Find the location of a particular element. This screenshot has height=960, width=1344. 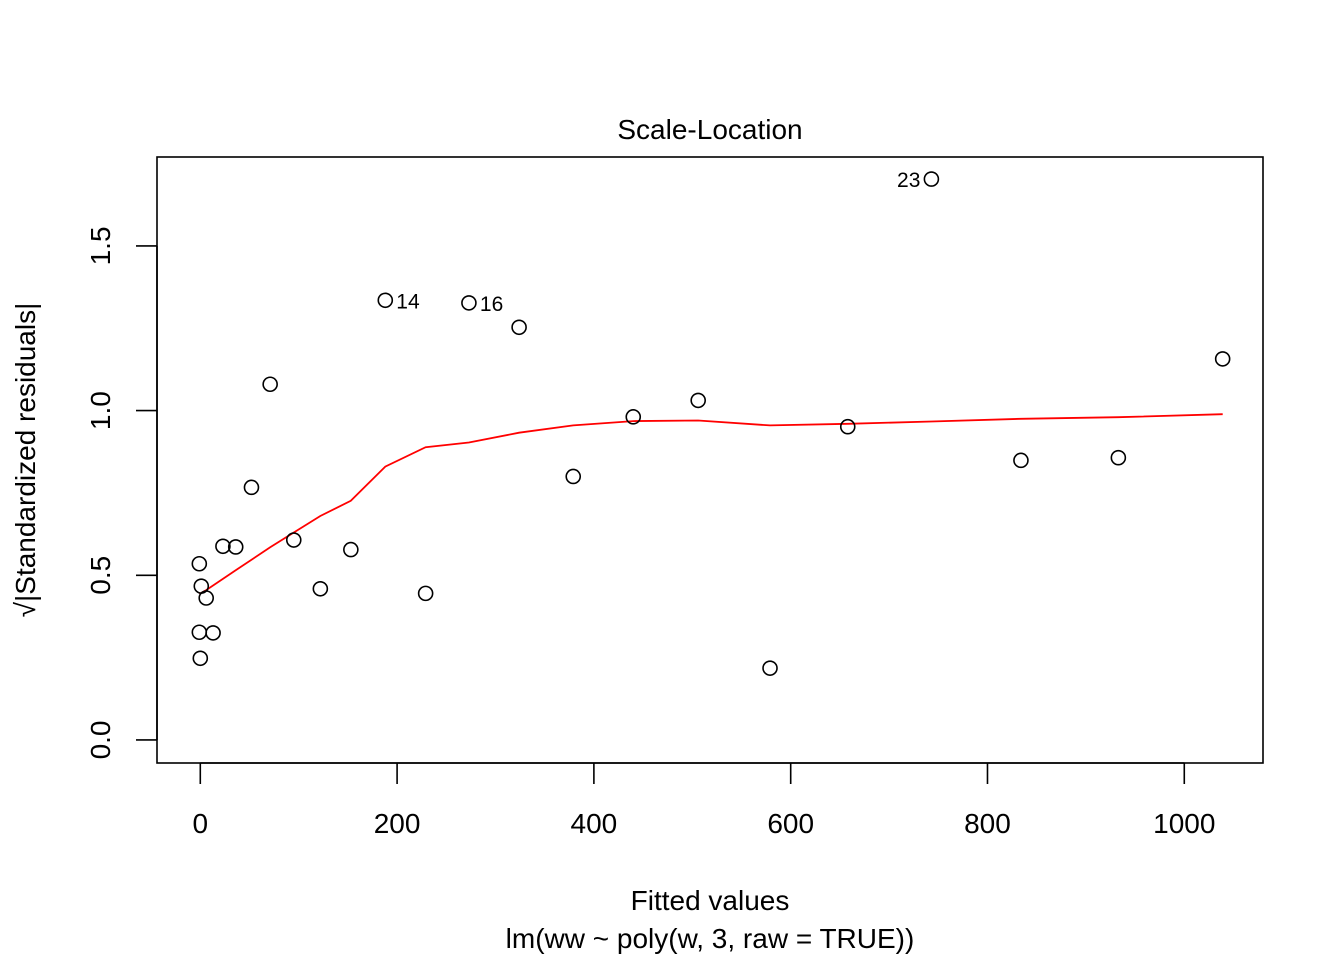

x-tick-label: 0 is located at coordinates (201, 823).